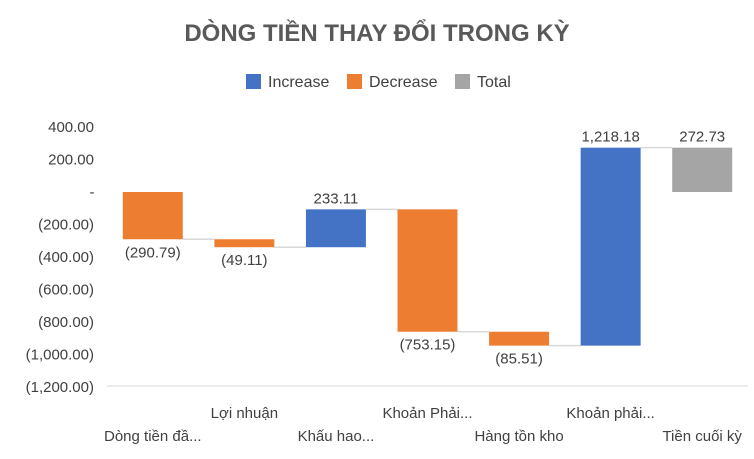 This screenshot has width=754, height=459. Describe the element at coordinates (519, 359) in the screenshot. I see `data-label: (85.51)` at that location.